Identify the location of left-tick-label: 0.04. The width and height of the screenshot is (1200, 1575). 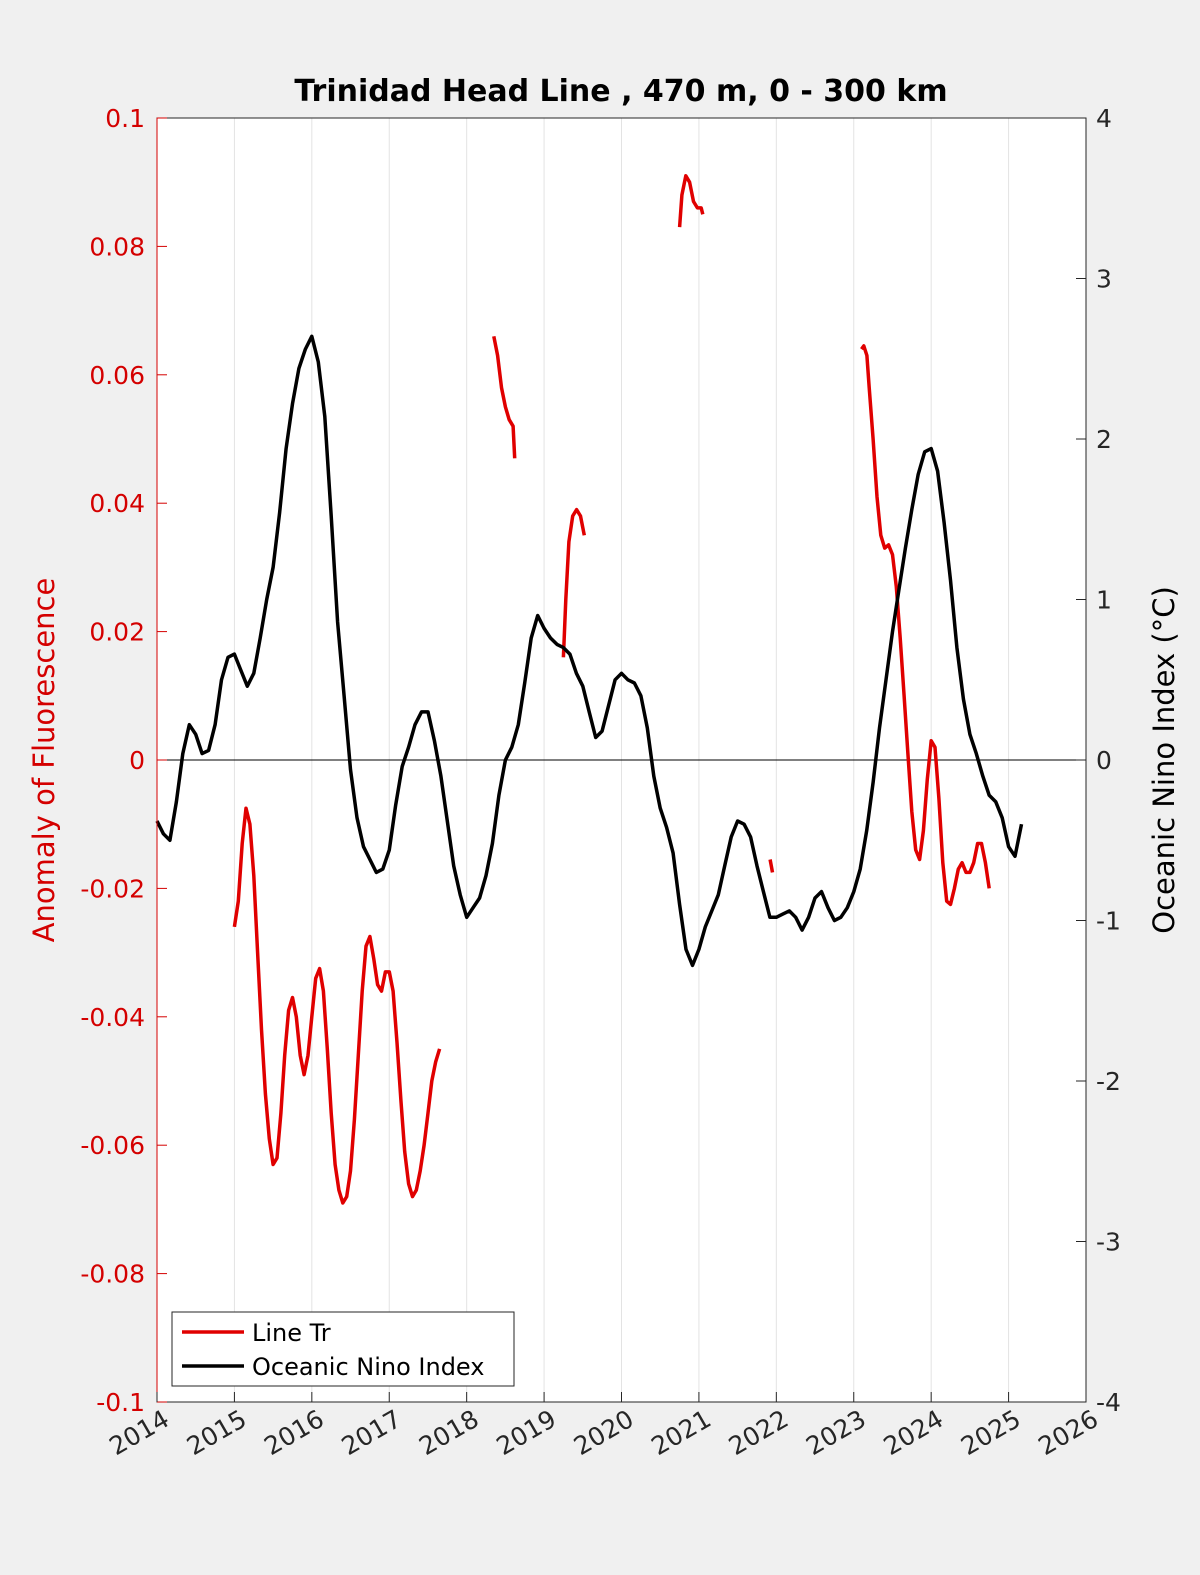
(117, 503).